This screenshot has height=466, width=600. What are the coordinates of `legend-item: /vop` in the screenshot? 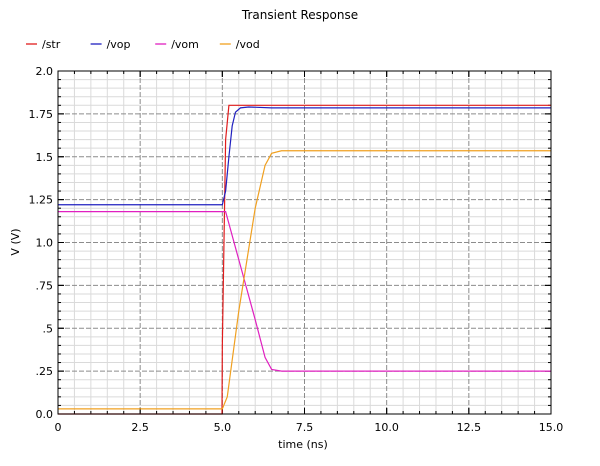 It's located at (110, 44).